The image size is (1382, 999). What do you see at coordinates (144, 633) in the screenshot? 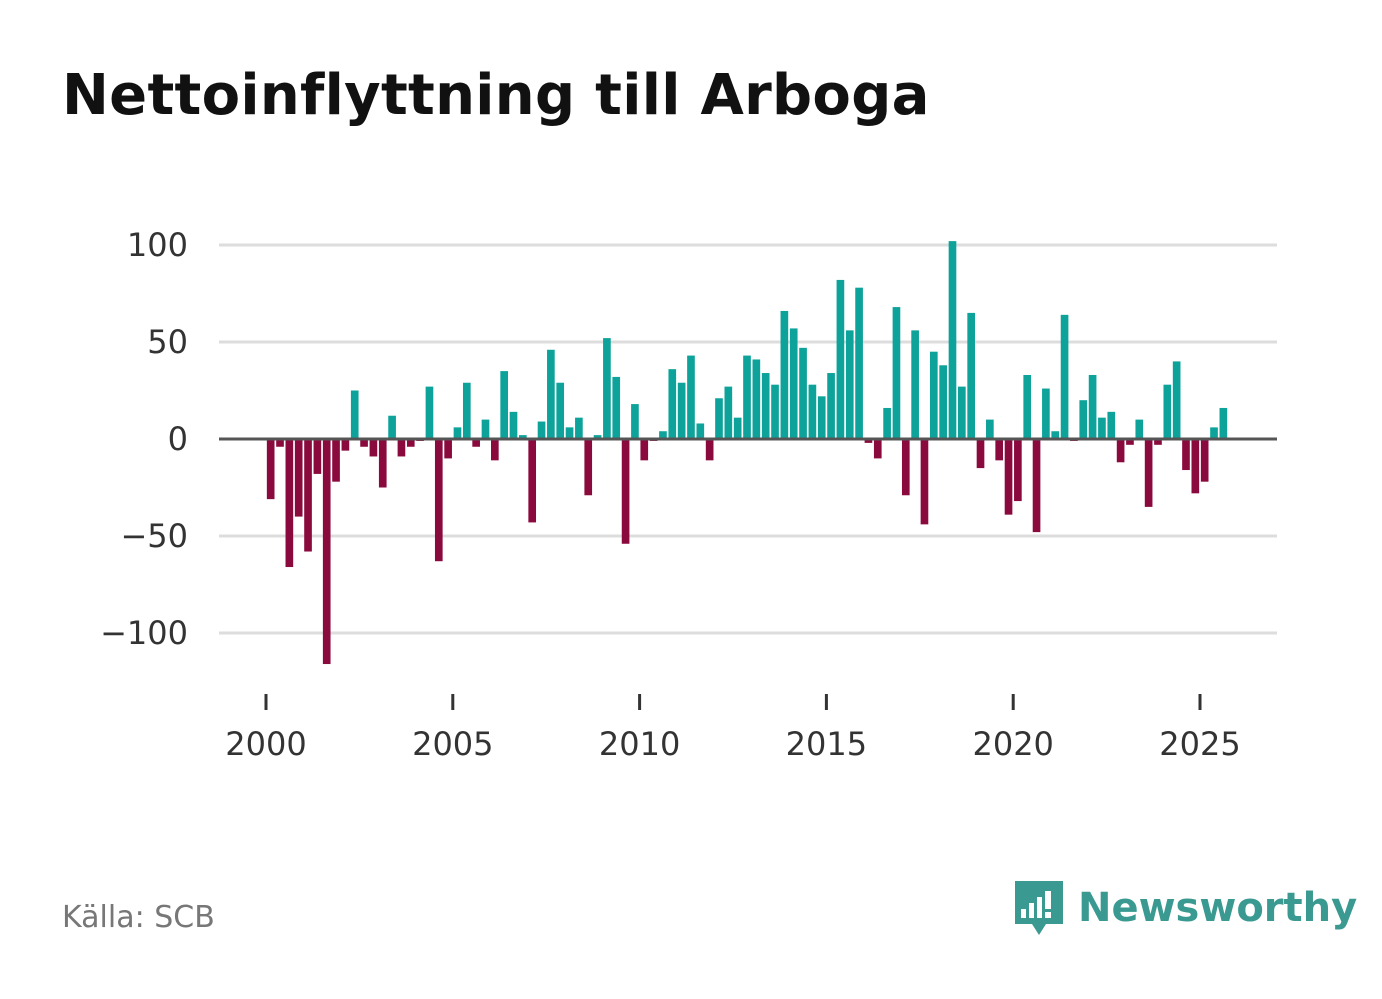
I see `y-tick-label: −100` at bounding box center [144, 633].